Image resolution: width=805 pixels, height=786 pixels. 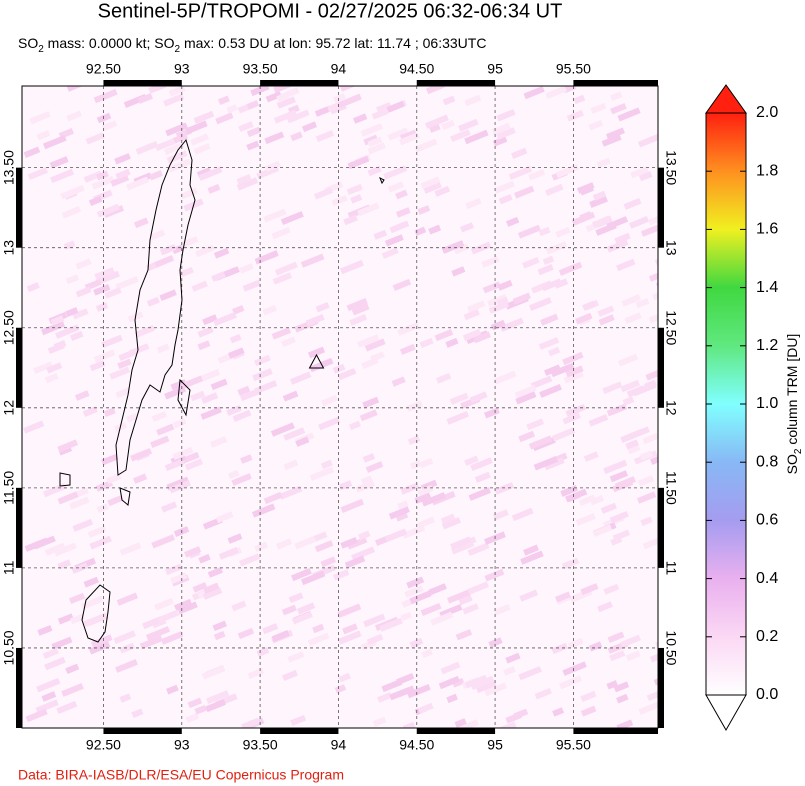 I want to click on y-tick-label: 11, so click(x=9, y=567).